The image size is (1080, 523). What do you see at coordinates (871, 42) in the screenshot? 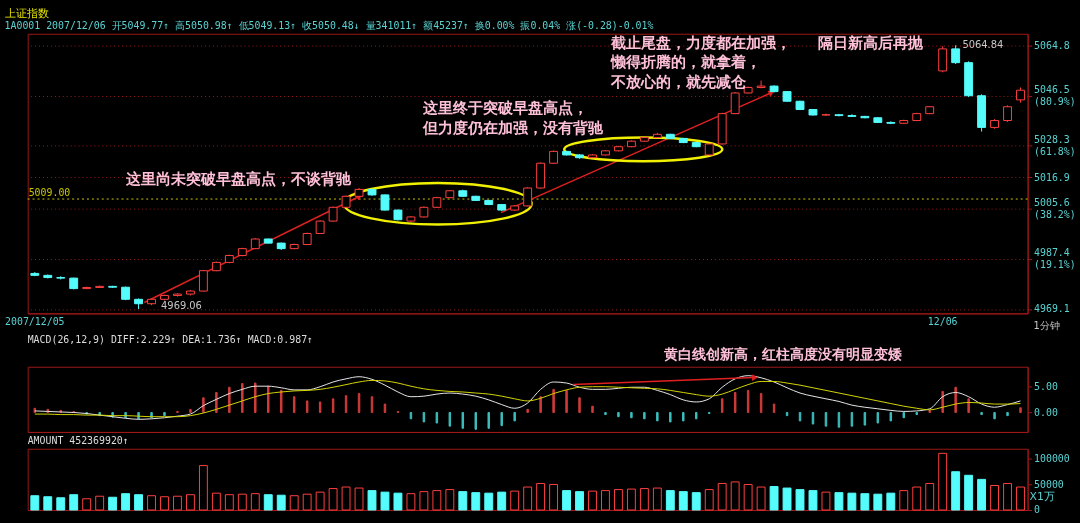
I see `annotation: 隔日新高后再抛` at bounding box center [871, 42].